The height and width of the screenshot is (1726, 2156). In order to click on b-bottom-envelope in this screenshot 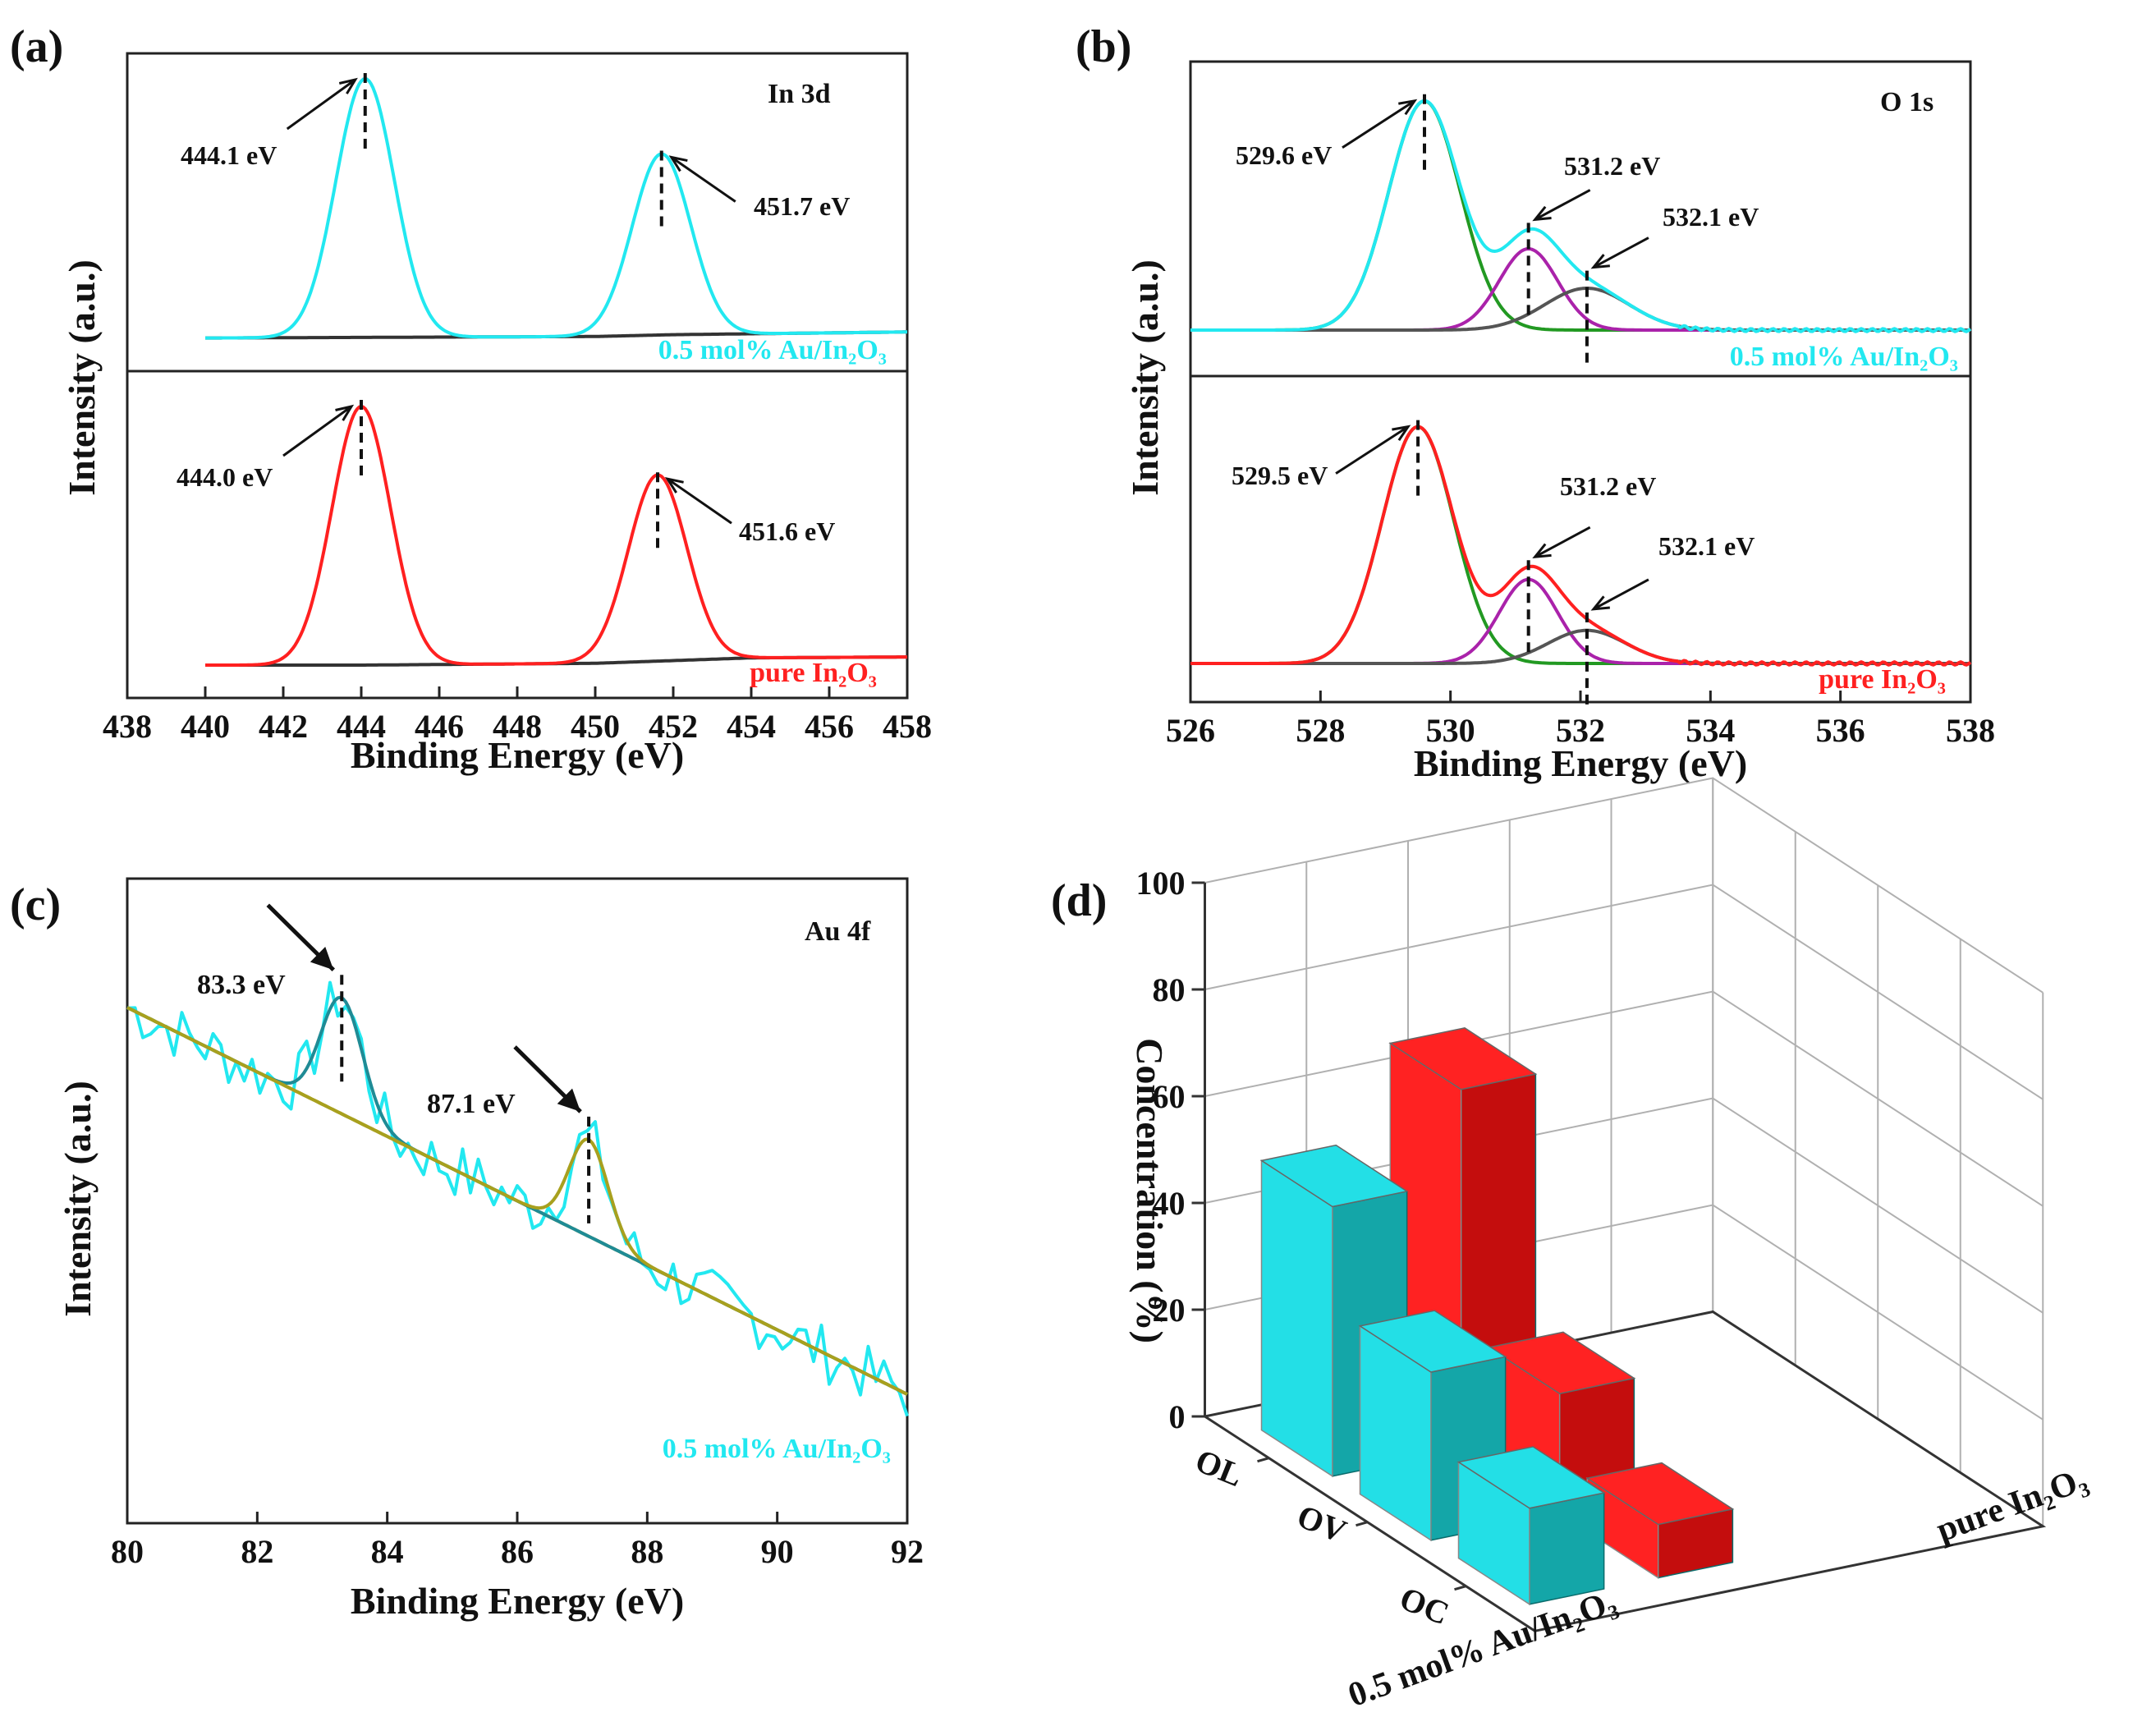, I will do `click(1581, 546)`.